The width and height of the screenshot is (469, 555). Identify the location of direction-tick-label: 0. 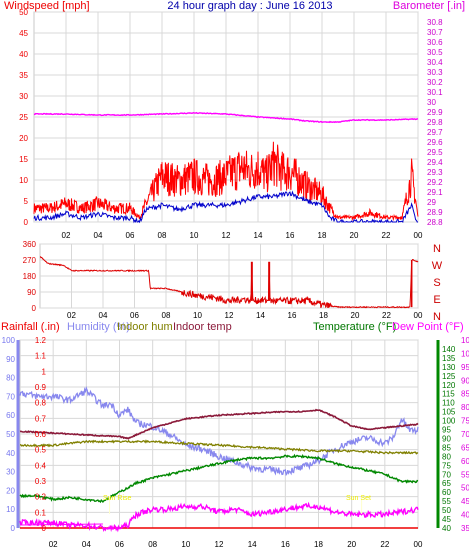
(34, 308).